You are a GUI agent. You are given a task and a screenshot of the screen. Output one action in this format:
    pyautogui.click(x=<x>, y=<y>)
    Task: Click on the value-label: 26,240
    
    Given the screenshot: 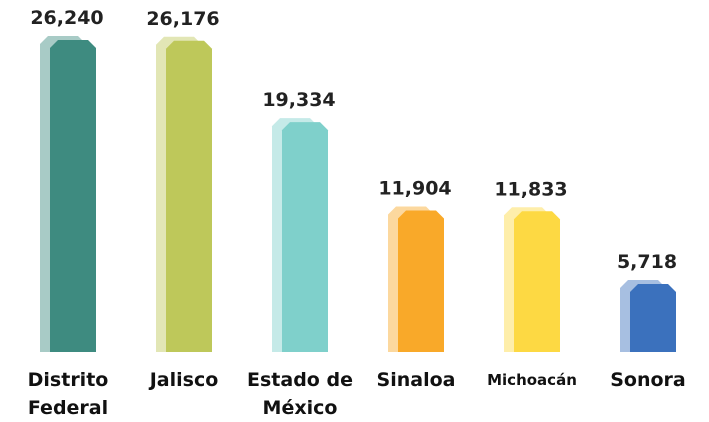 What is the action you would take?
    pyautogui.click(x=66, y=18)
    